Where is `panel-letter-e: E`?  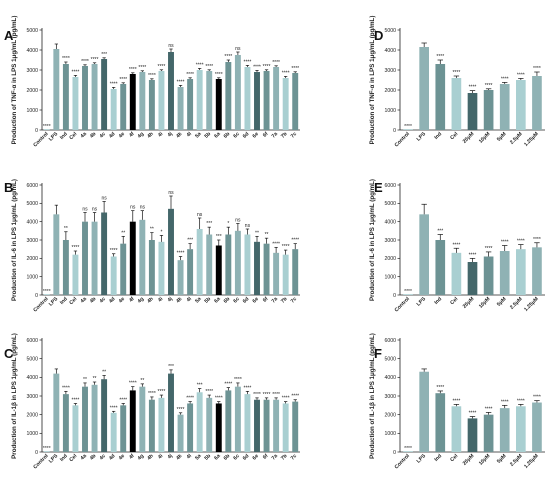
panel-letter-e: E is located at coordinates (378, 187).